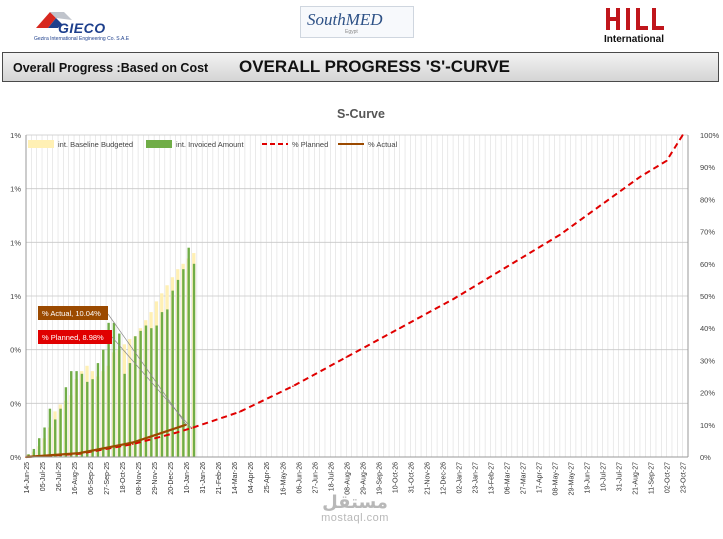 Image resolution: width=723 pixels, height=539 pixels. Describe the element at coordinates (155, 478) in the screenshot. I see `x-tick-label: 29-Nov-25` at that location.